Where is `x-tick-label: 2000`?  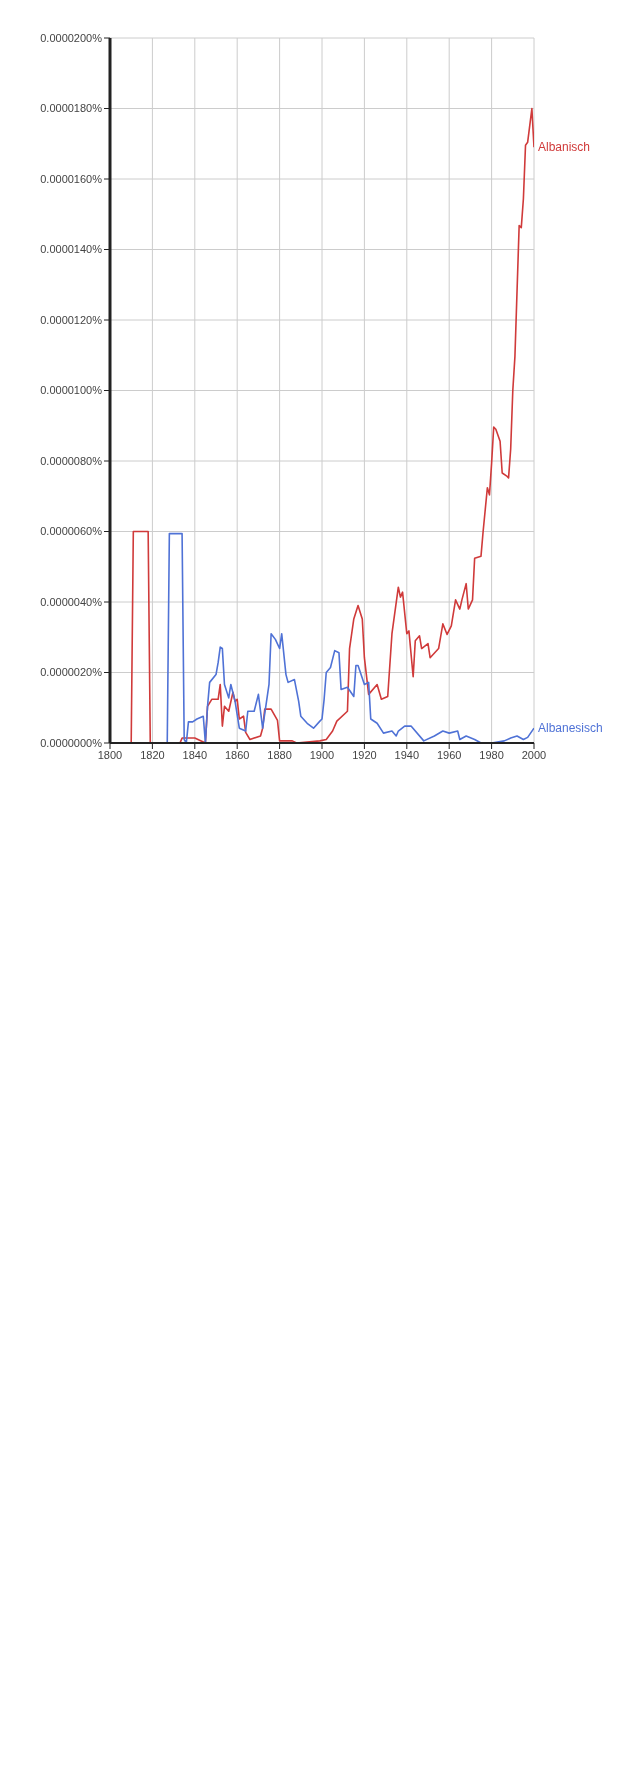 x-tick-label: 2000 is located at coordinates (534, 754).